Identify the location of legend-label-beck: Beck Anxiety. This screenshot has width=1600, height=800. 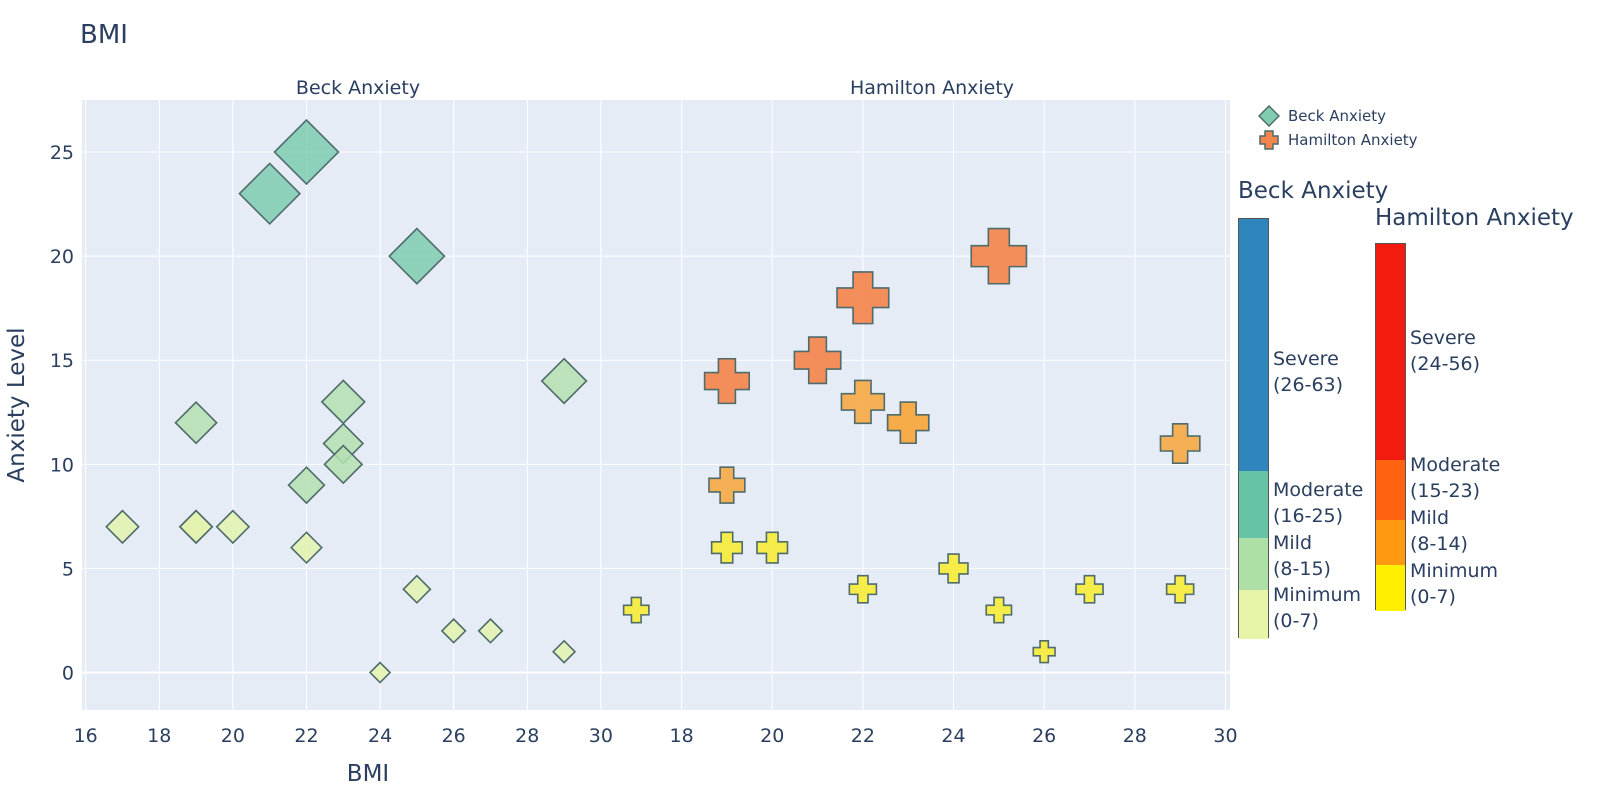
(1337, 116).